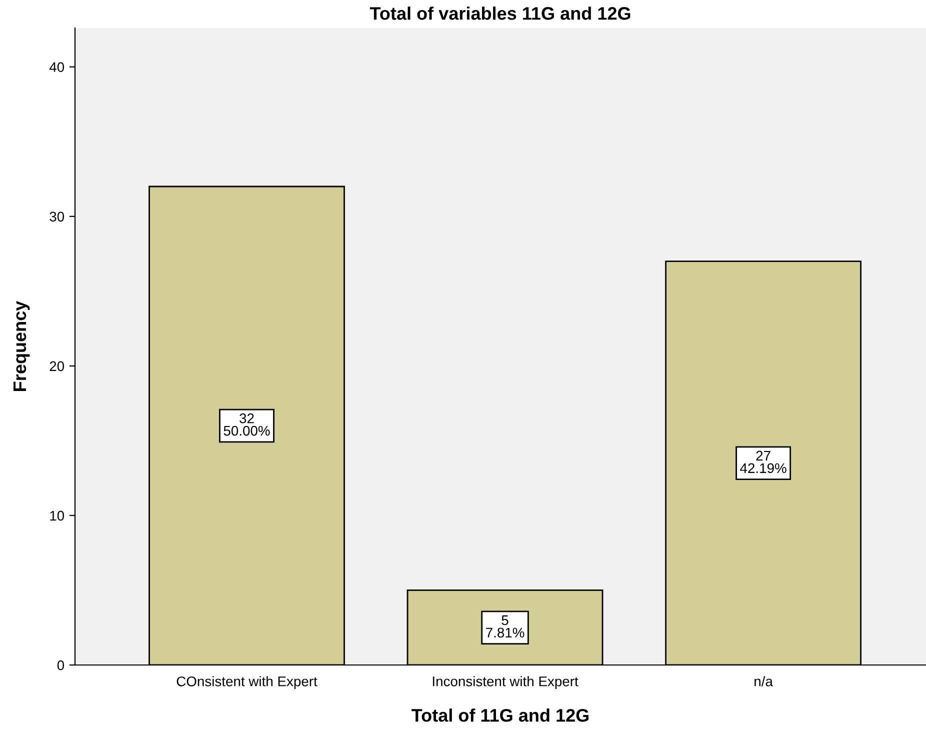  Describe the element at coordinates (763, 462) in the screenshot. I see `data-label: 27 42.19%` at that location.